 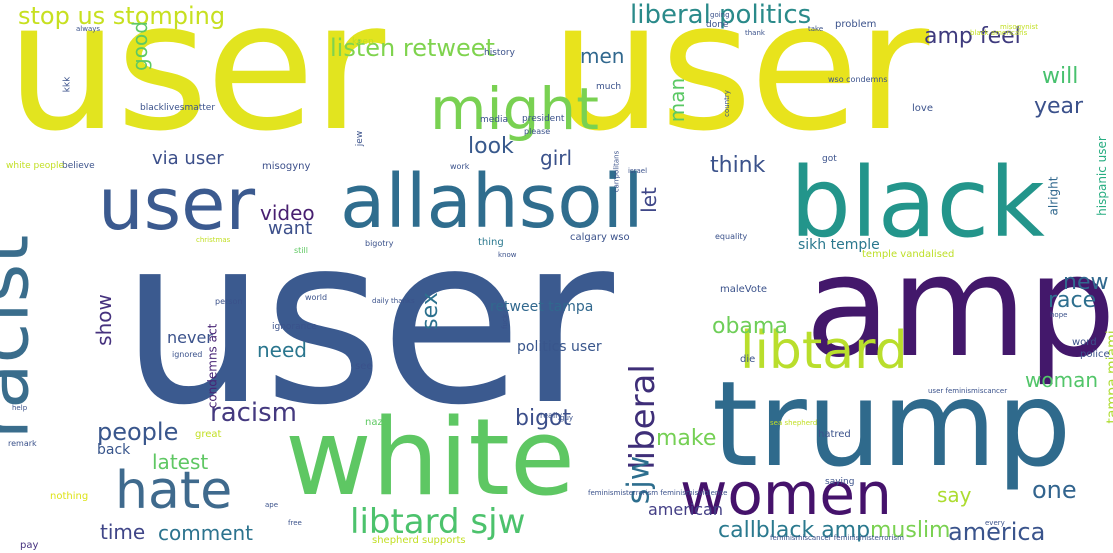 What do you see at coordinates (648, 200) in the screenshot?
I see `word-sex: let` at bounding box center [648, 200].